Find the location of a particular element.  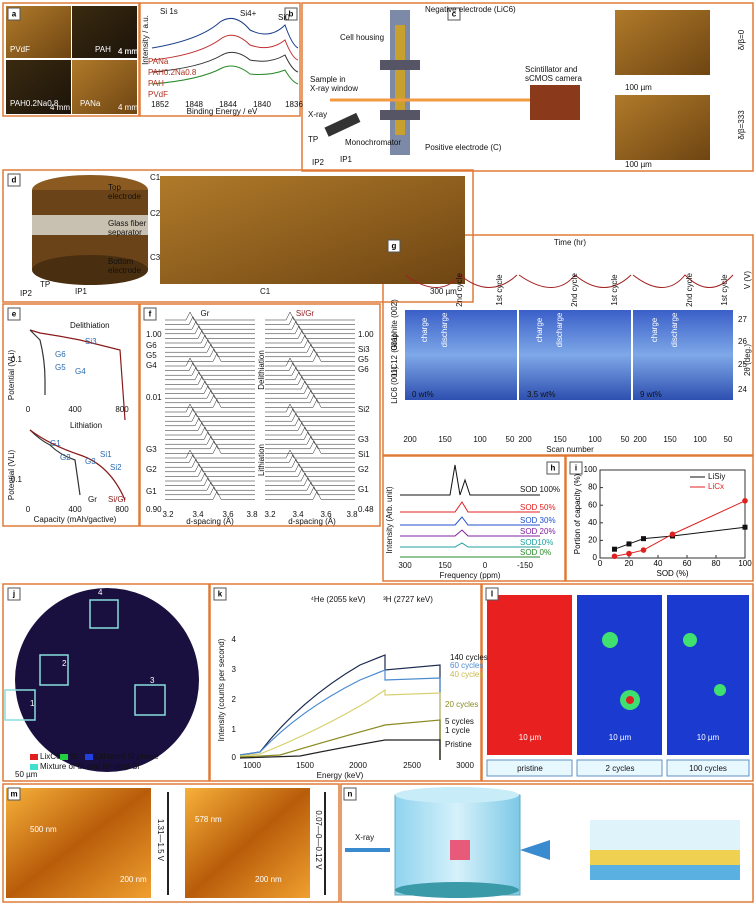

label: X-ray window is located at coordinates (334, 88).